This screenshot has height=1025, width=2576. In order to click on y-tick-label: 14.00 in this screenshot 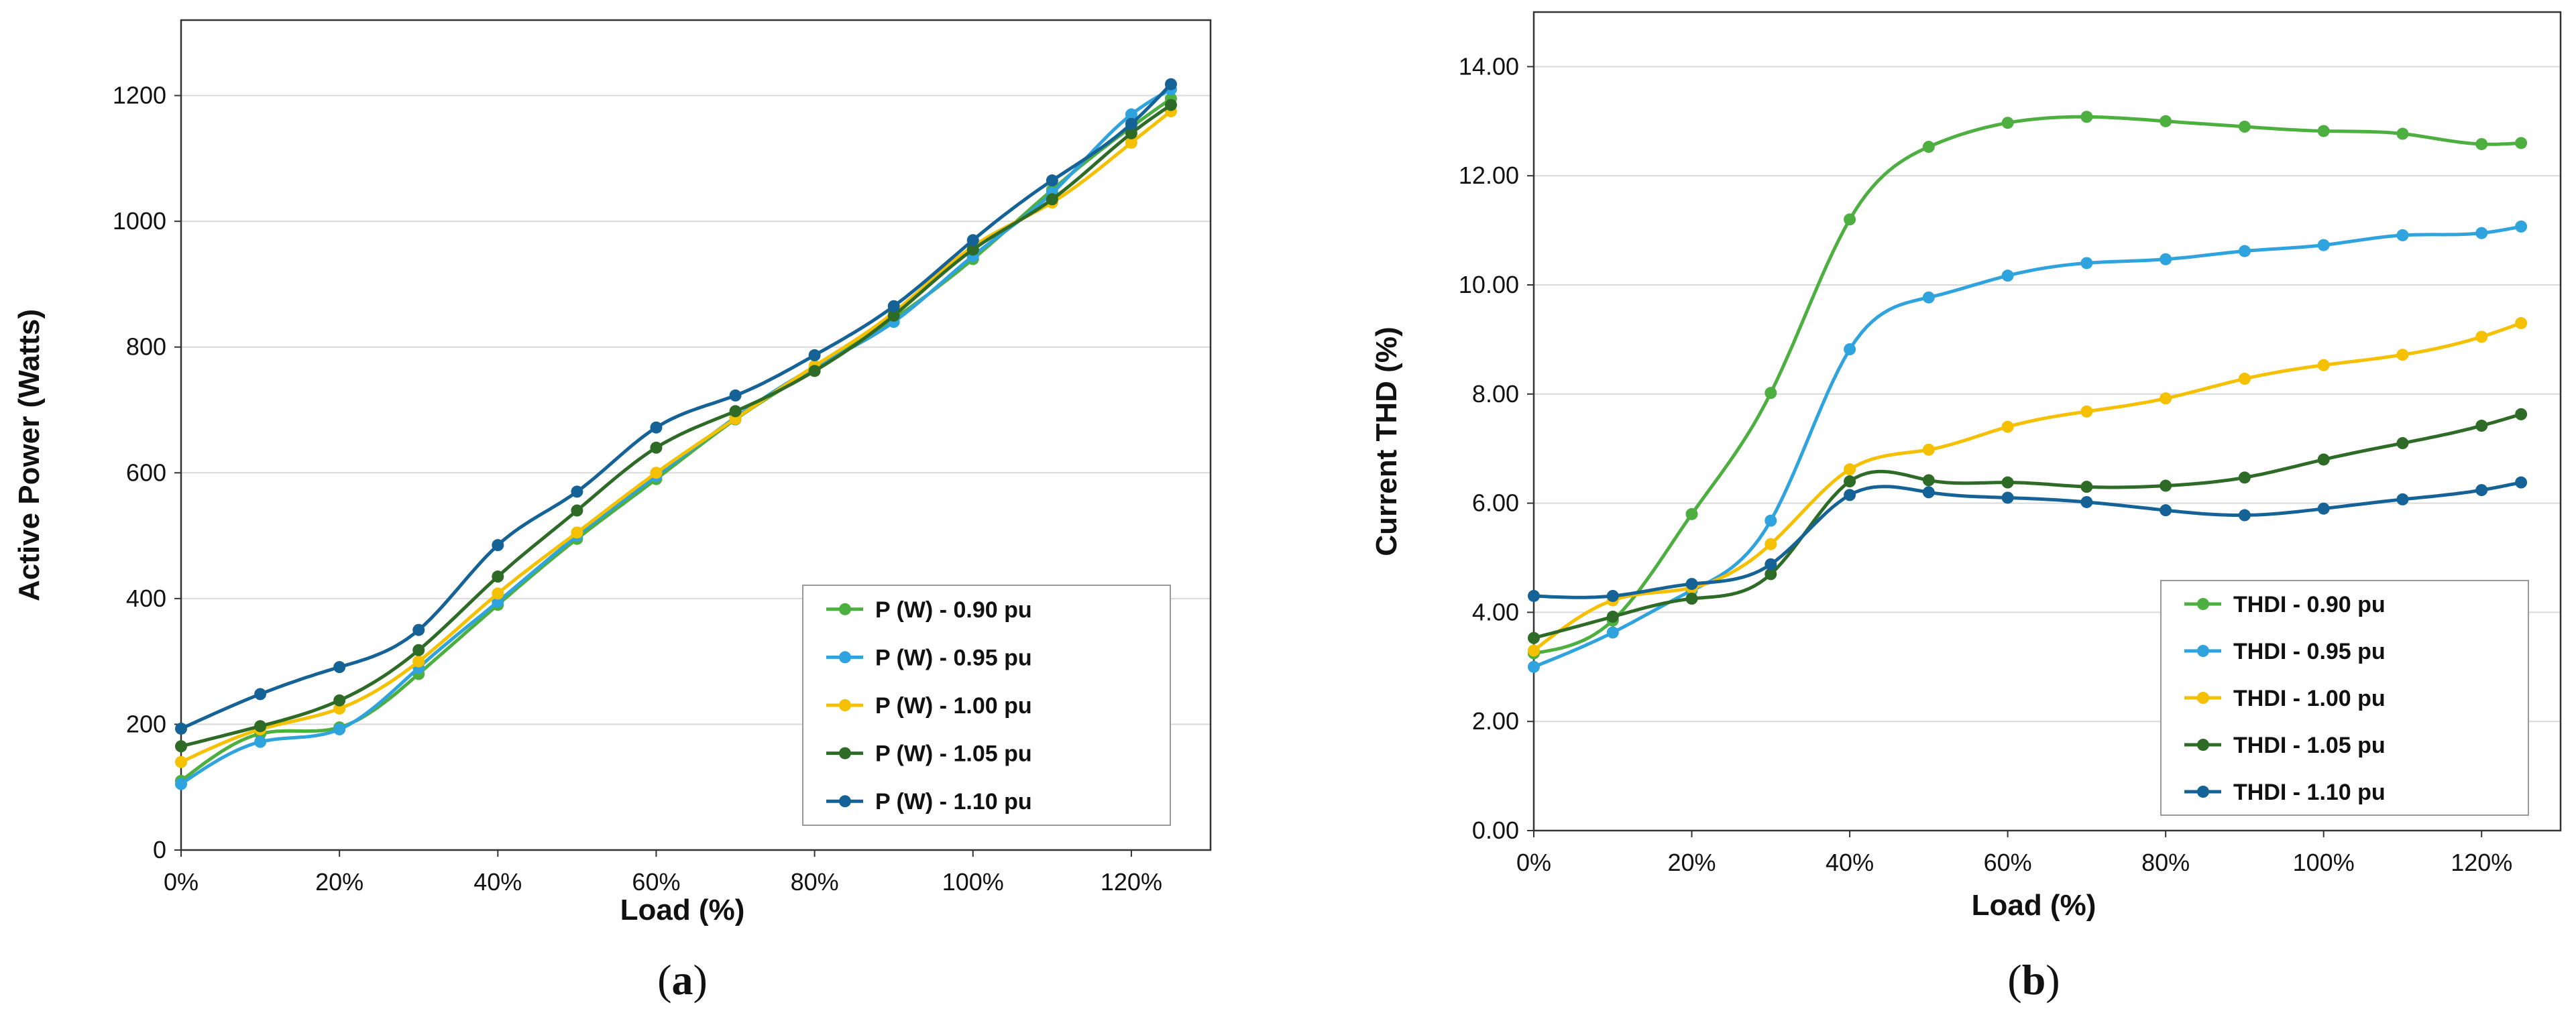, I will do `click(1489, 66)`.